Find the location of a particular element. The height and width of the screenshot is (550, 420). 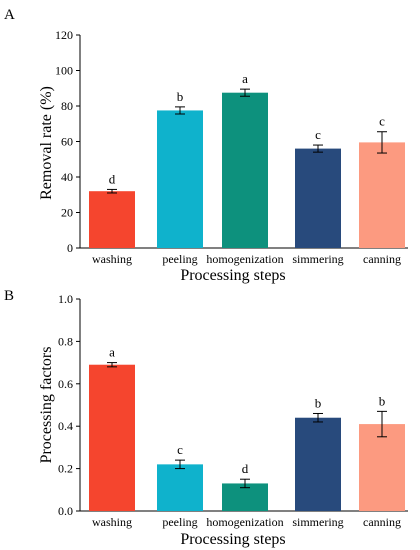

significance-letter-peeling: c is located at coordinates (180, 449).